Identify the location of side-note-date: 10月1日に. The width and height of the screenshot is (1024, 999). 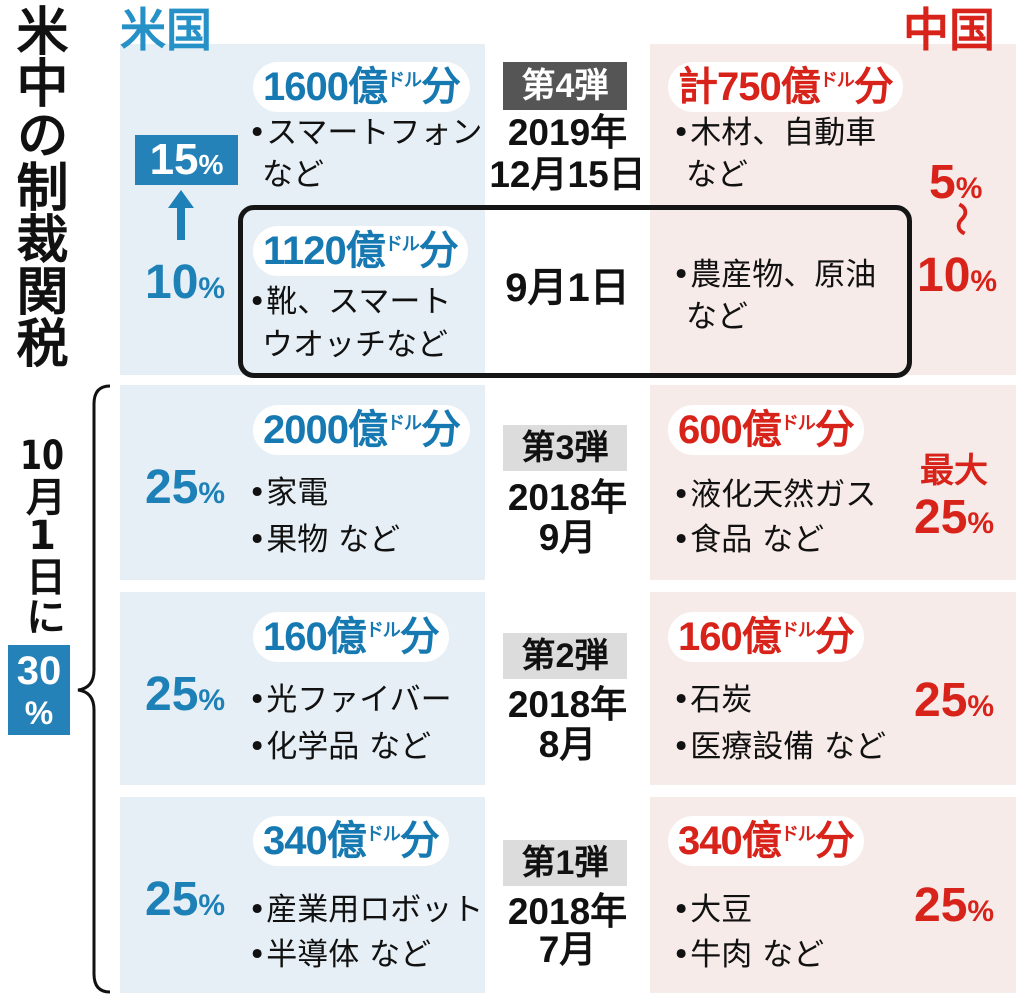
(42, 536).